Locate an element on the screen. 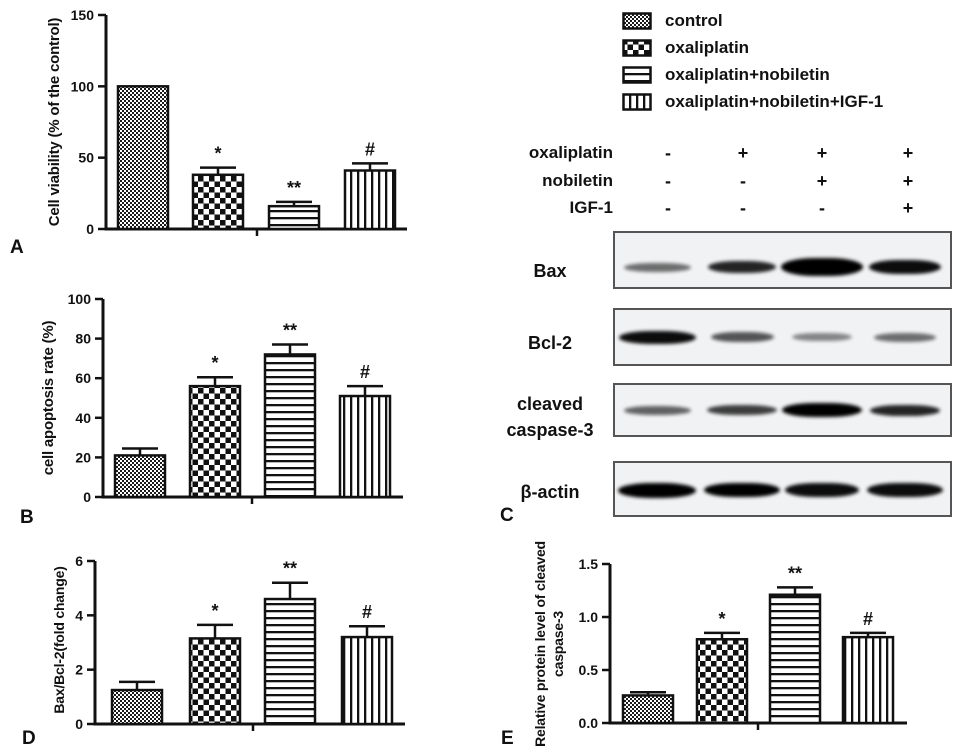 The image size is (971, 753). y-tick-label: 60 is located at coordinates (83, 378).